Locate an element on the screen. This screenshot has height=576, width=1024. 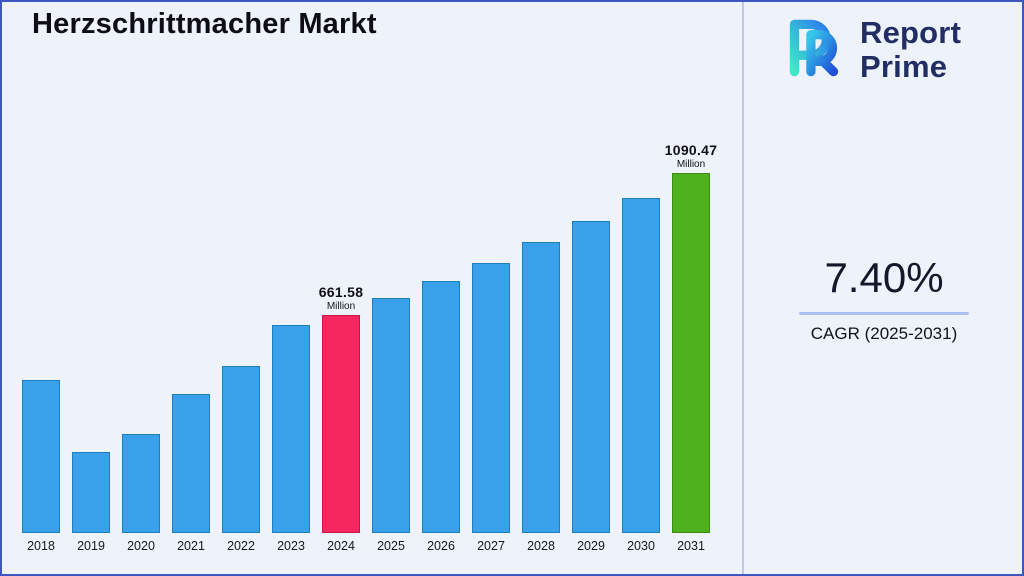
bar-column-2020: 2020 is located at coordinates (141, 344).